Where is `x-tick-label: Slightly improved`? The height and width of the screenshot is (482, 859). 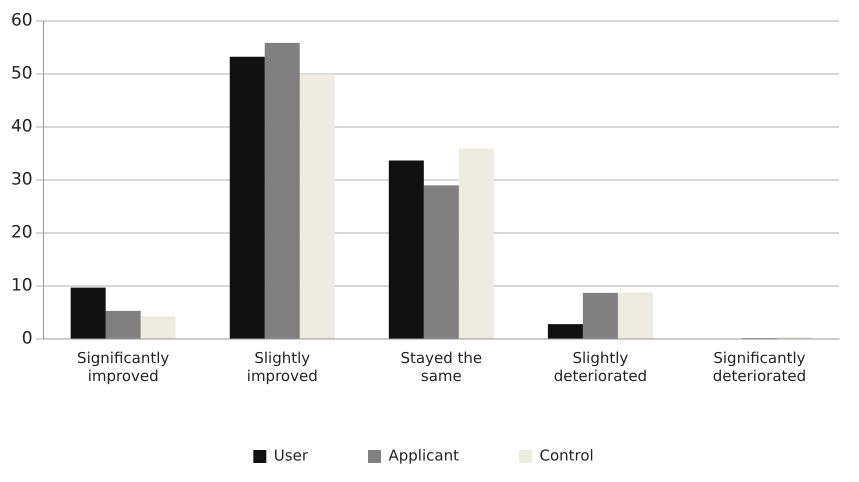
x-tick-label: Slightly improved is located at coordinates (282, 366).